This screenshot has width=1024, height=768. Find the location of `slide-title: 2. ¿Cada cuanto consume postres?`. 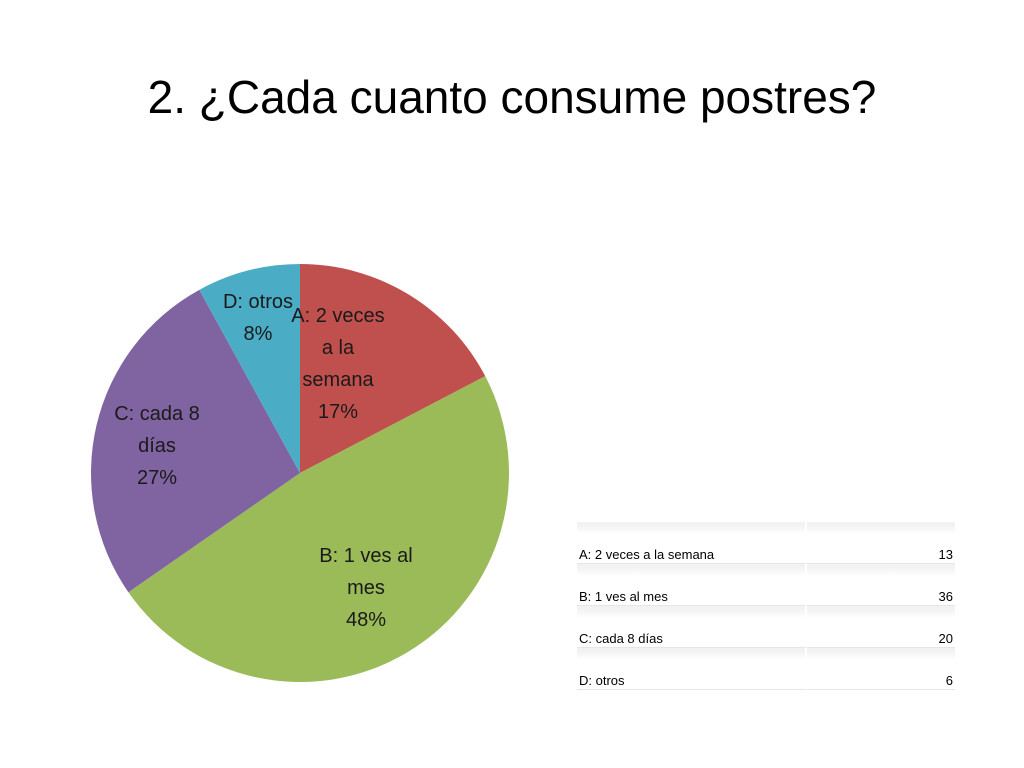

slide-title: 2. ¿Cada cuanto consume postres? is located at coordinates (512, 97).